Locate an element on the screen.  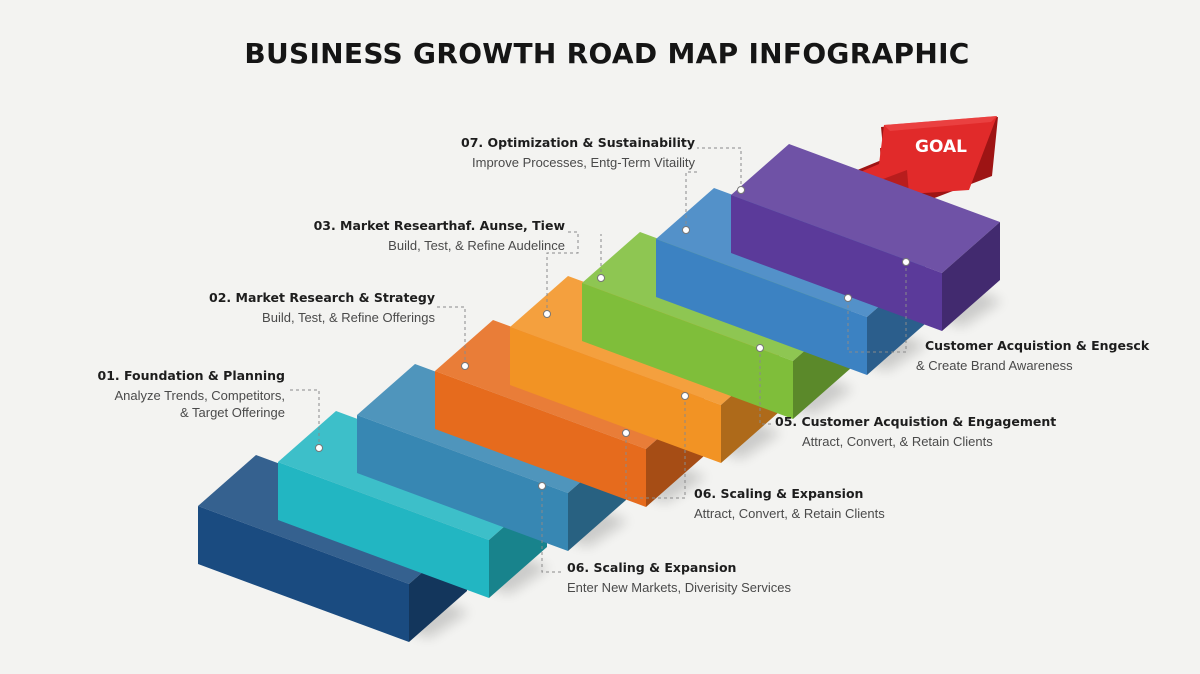
leader-dot-research-b is located at coordinates (601, 278).